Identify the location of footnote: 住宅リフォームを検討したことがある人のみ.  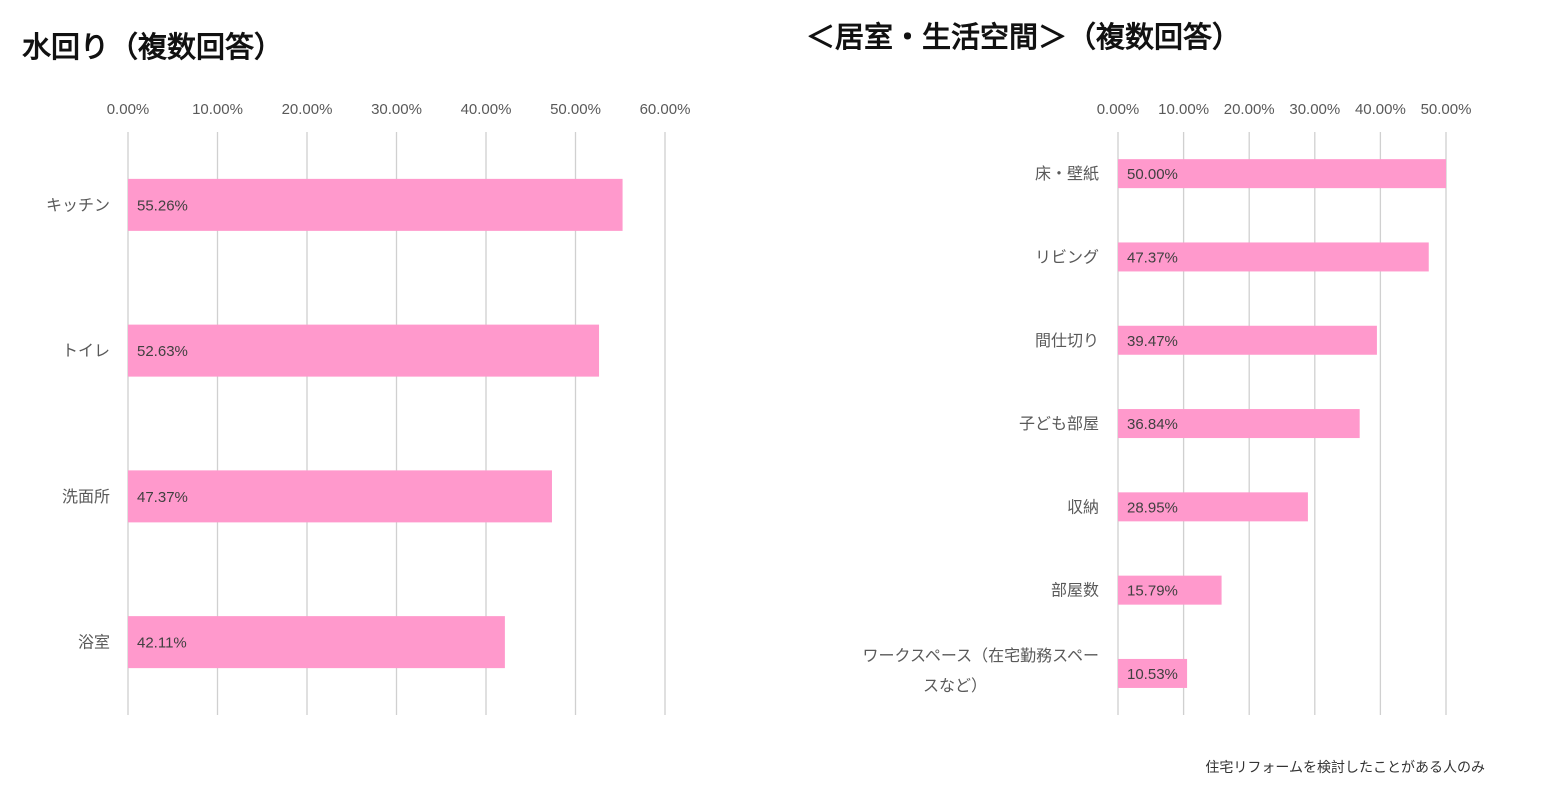
(1345, 768).